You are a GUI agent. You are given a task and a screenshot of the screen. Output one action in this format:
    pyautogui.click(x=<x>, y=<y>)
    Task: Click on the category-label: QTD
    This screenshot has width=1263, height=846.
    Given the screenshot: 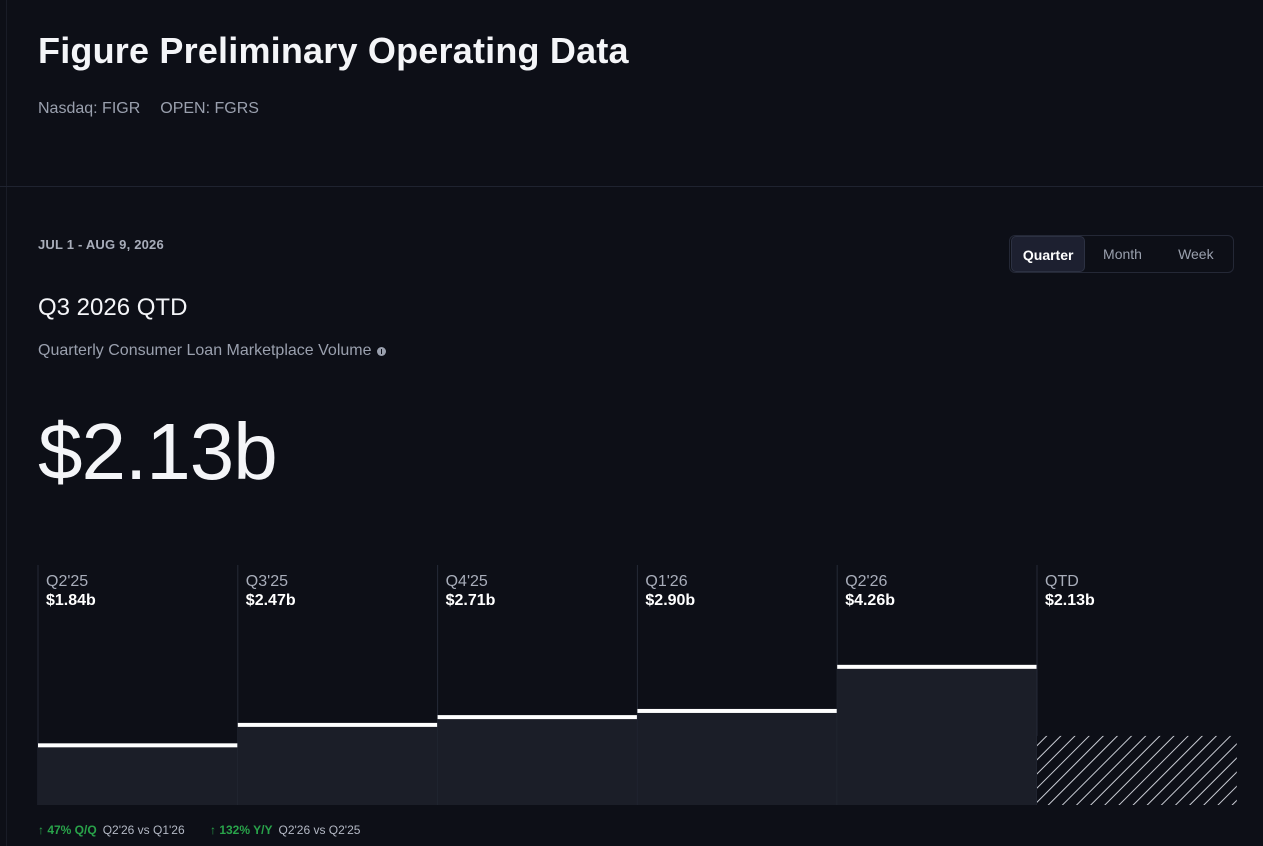 What is the action you would take?
    pyautogui.click(x=1062, y=581)
    